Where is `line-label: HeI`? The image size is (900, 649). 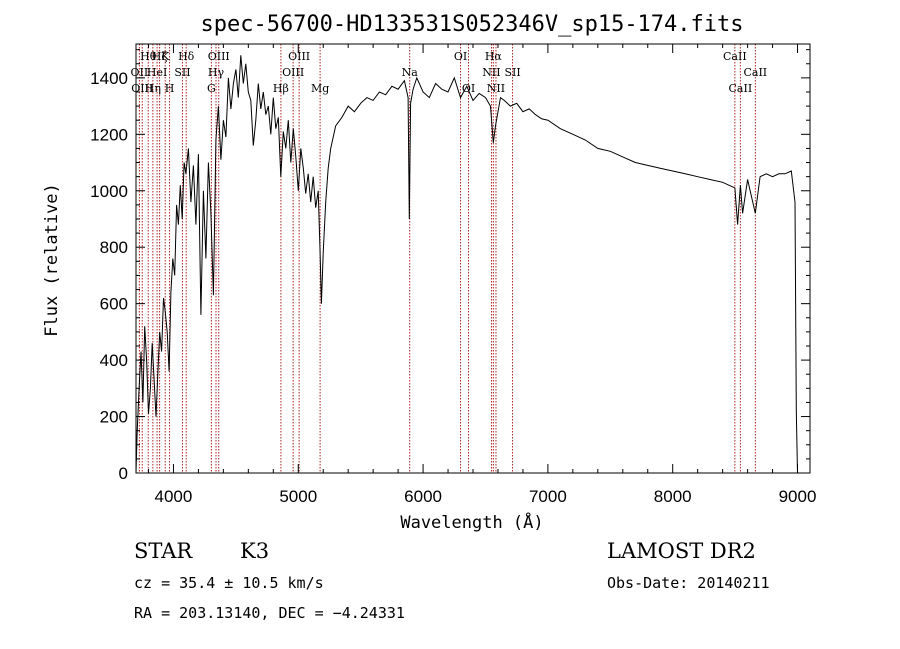 line-label: HeI is located at coordinates (157, 72).